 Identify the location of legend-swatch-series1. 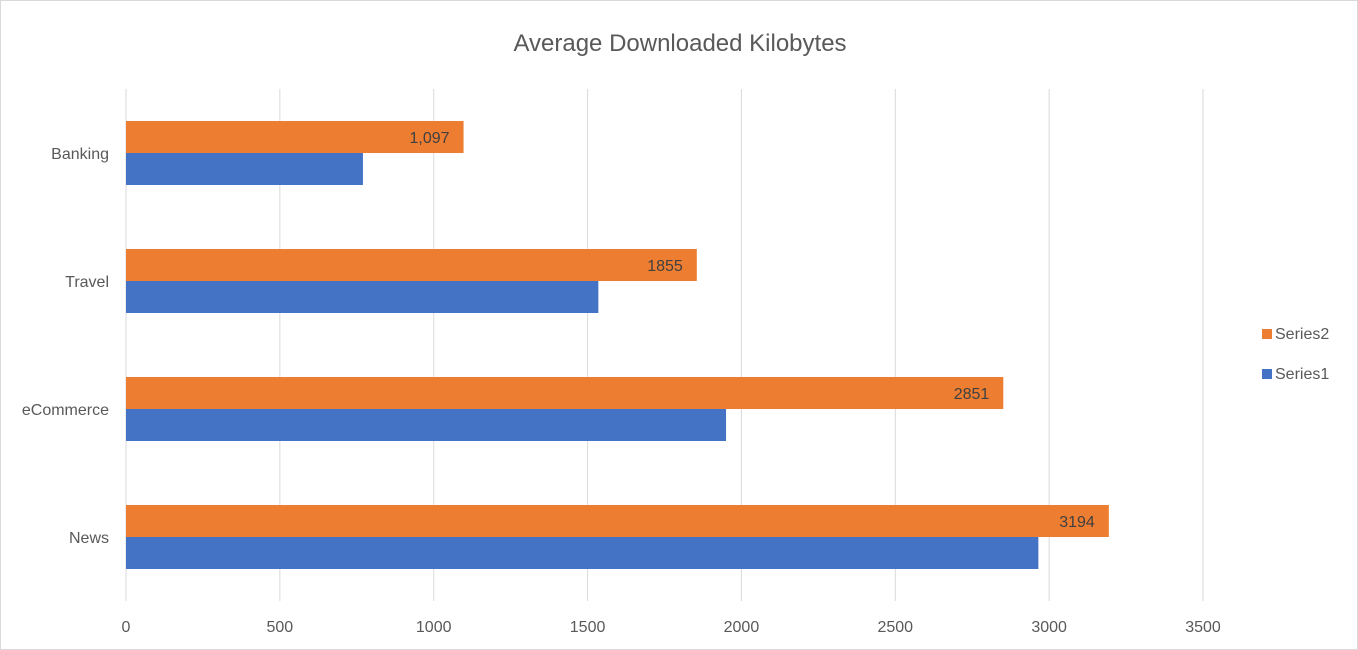
(1267, 374).